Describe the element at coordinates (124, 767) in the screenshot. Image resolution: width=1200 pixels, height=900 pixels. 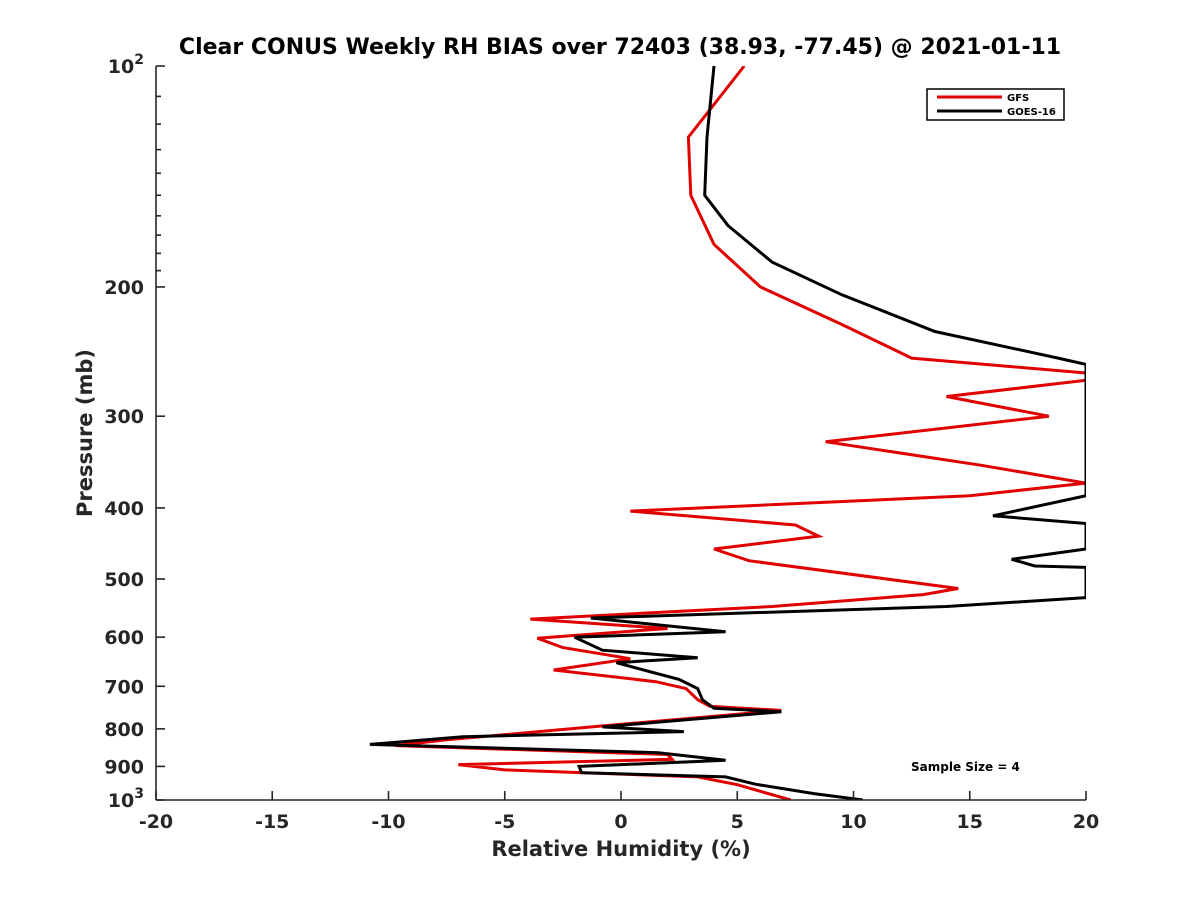
I see `y-tick-label: 900` at that location.